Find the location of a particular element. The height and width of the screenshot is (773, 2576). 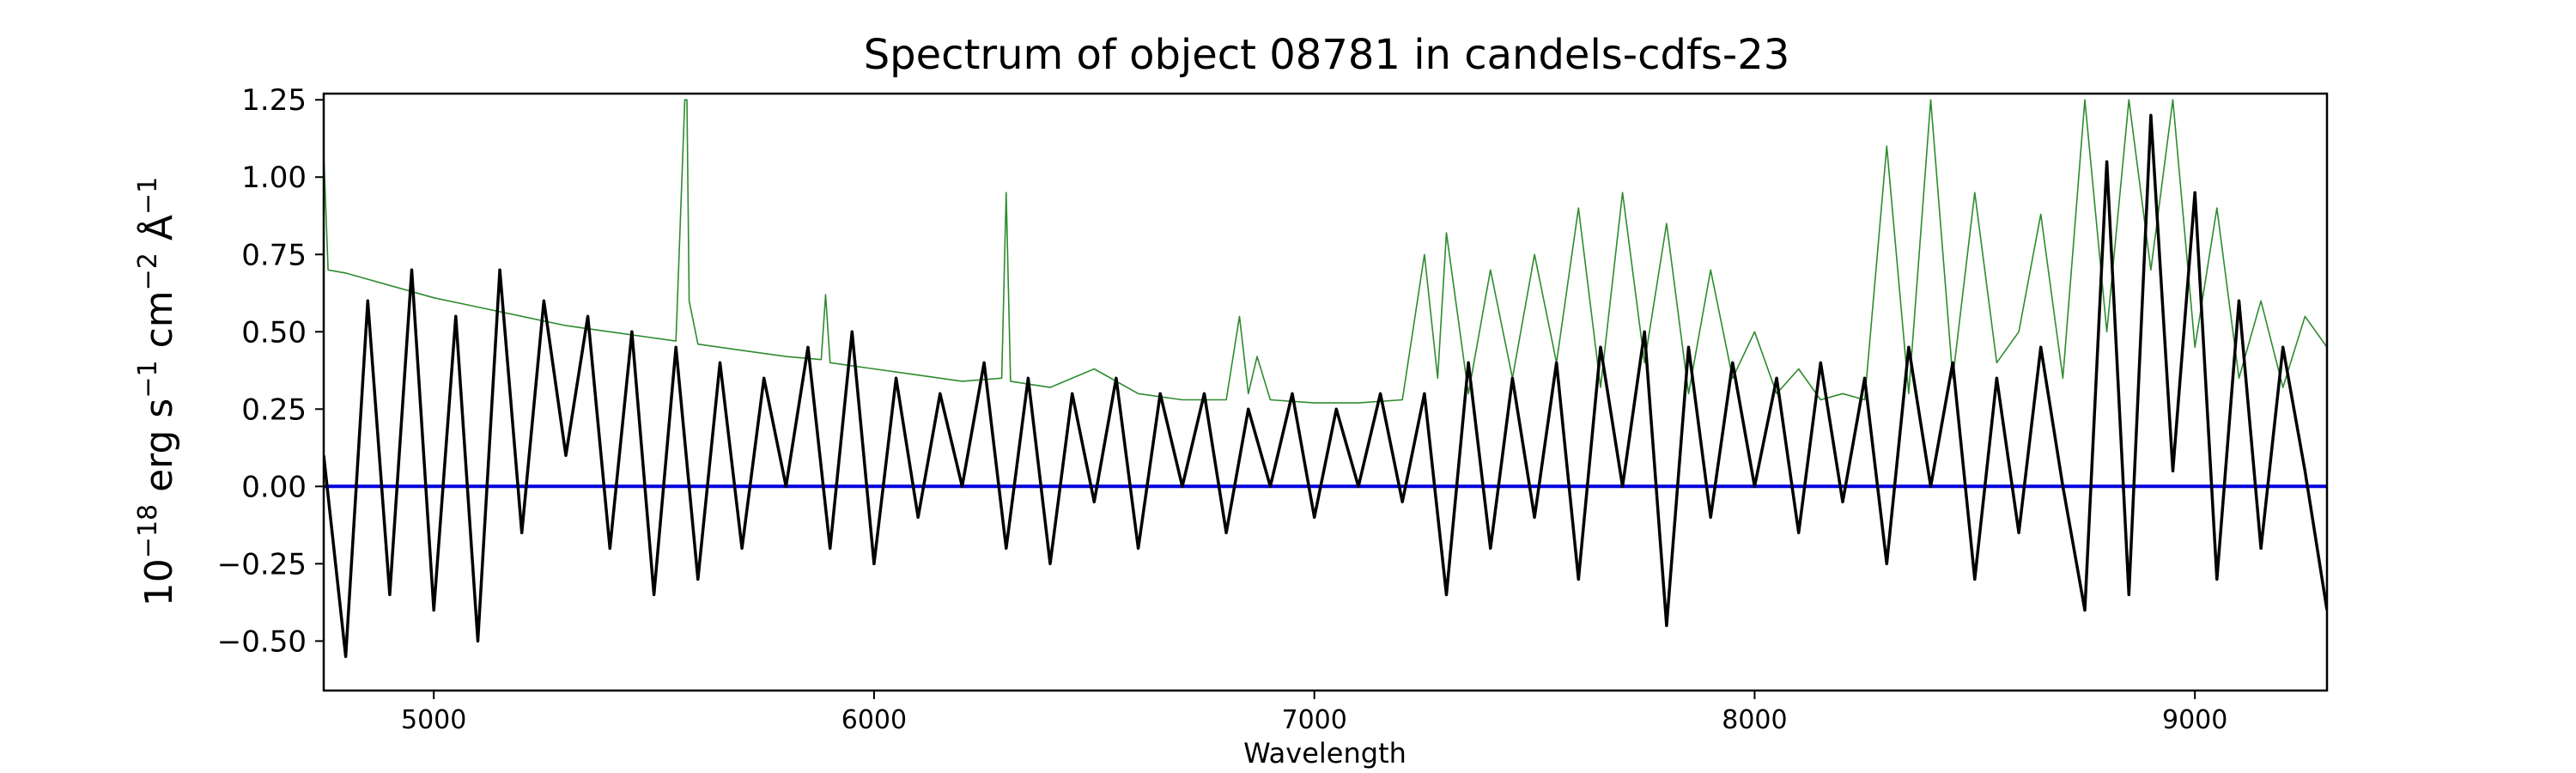

x-axis: 5000 6000 7000 8000 9000 is located at coordinates (1314, 713).